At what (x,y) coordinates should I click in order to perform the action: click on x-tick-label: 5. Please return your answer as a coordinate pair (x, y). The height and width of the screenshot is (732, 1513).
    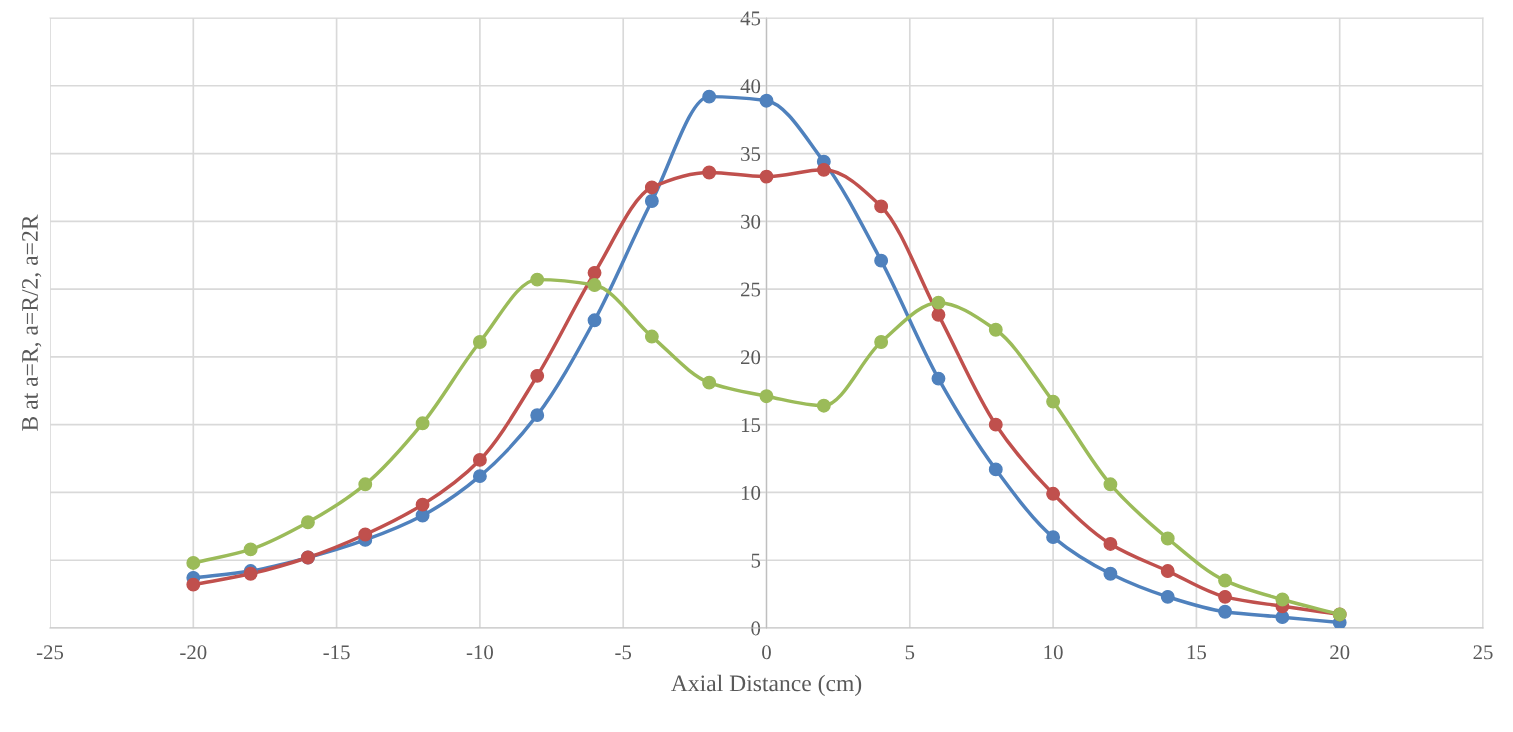
    Looking at the image, I should click on (910, 652).